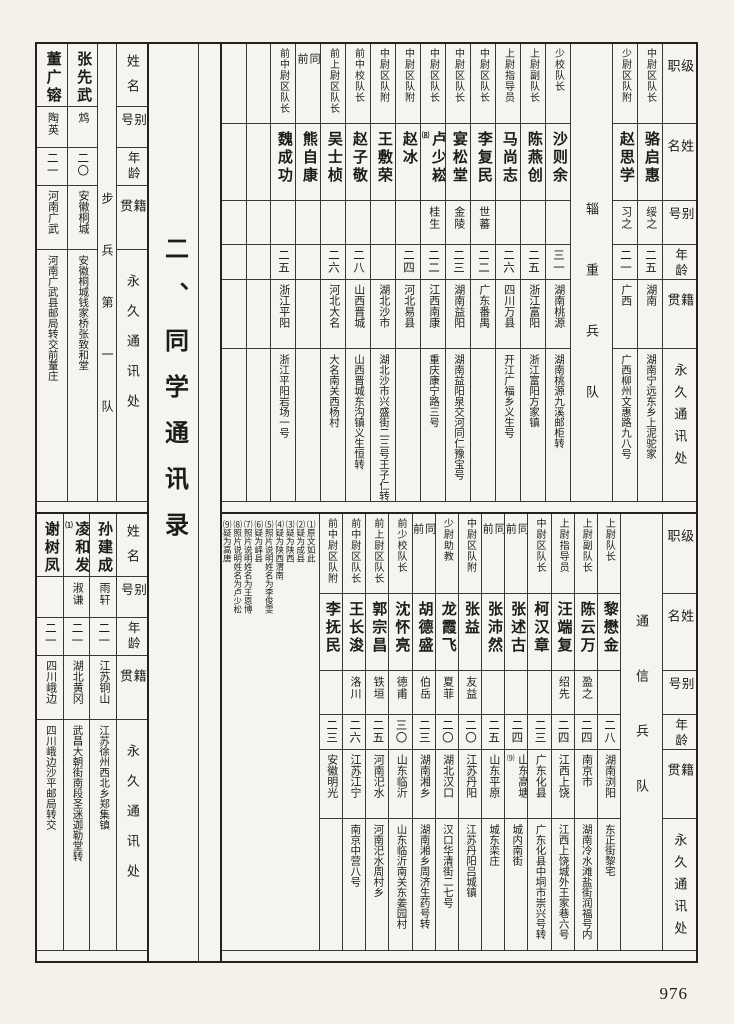  What do you see at coordinates (333, 158) in the screenshot?
I see `member-name: 吴士桢` at bounding box center [333, 158].